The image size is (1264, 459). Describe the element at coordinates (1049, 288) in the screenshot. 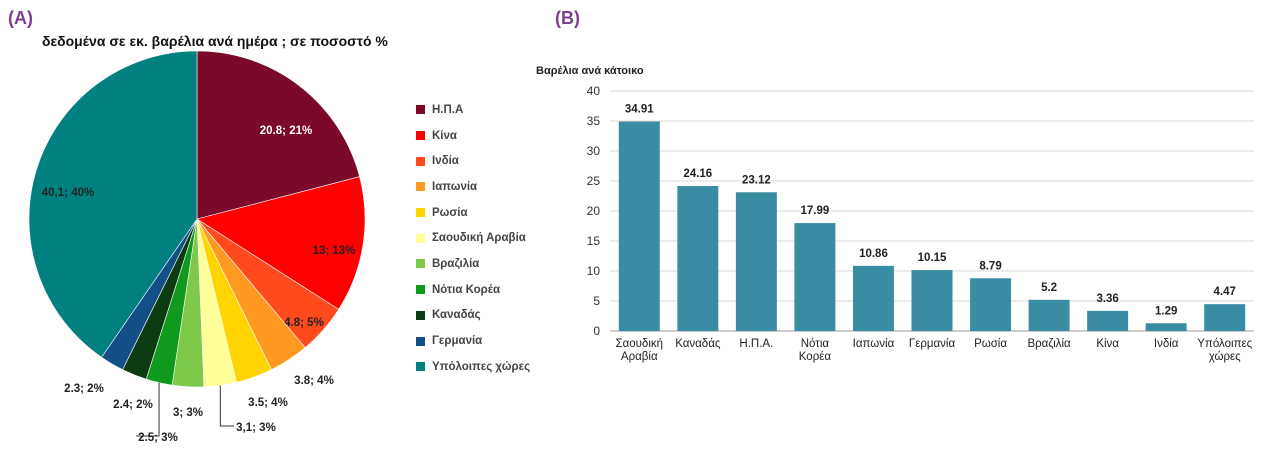

I see `bar-data-label-7: 5.2` at that location.